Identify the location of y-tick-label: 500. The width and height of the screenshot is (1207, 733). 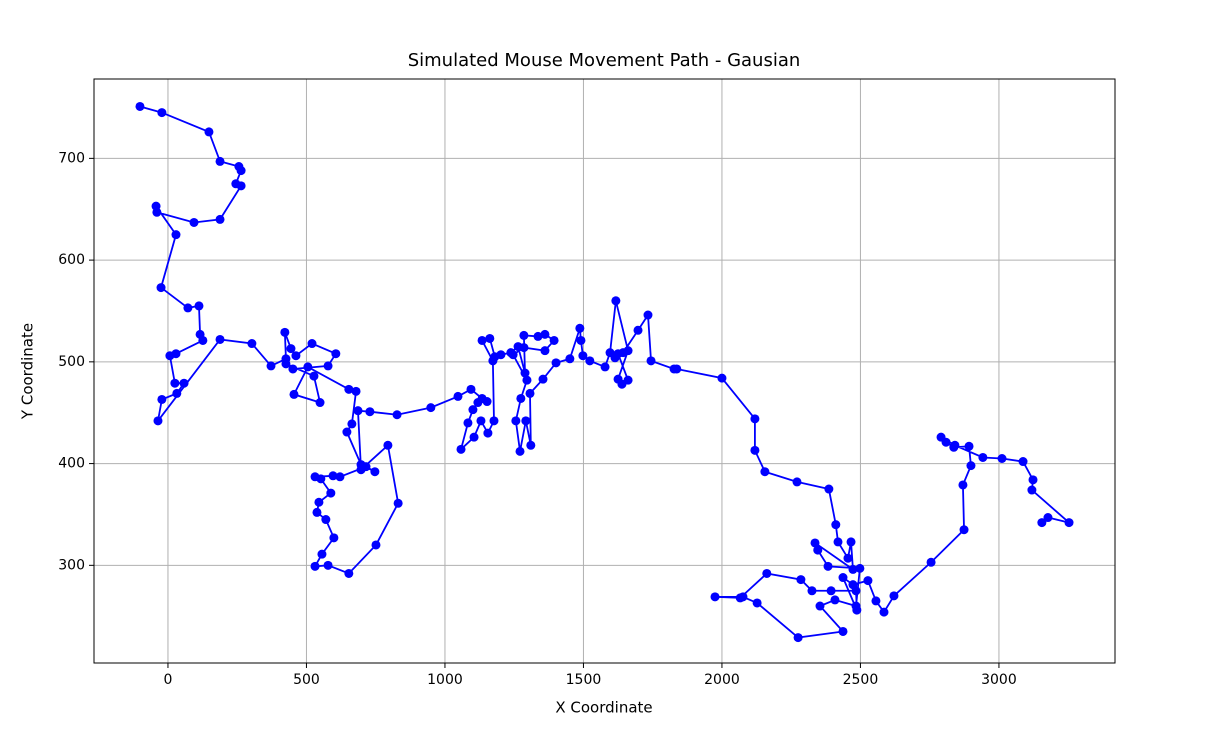
(71, 362).